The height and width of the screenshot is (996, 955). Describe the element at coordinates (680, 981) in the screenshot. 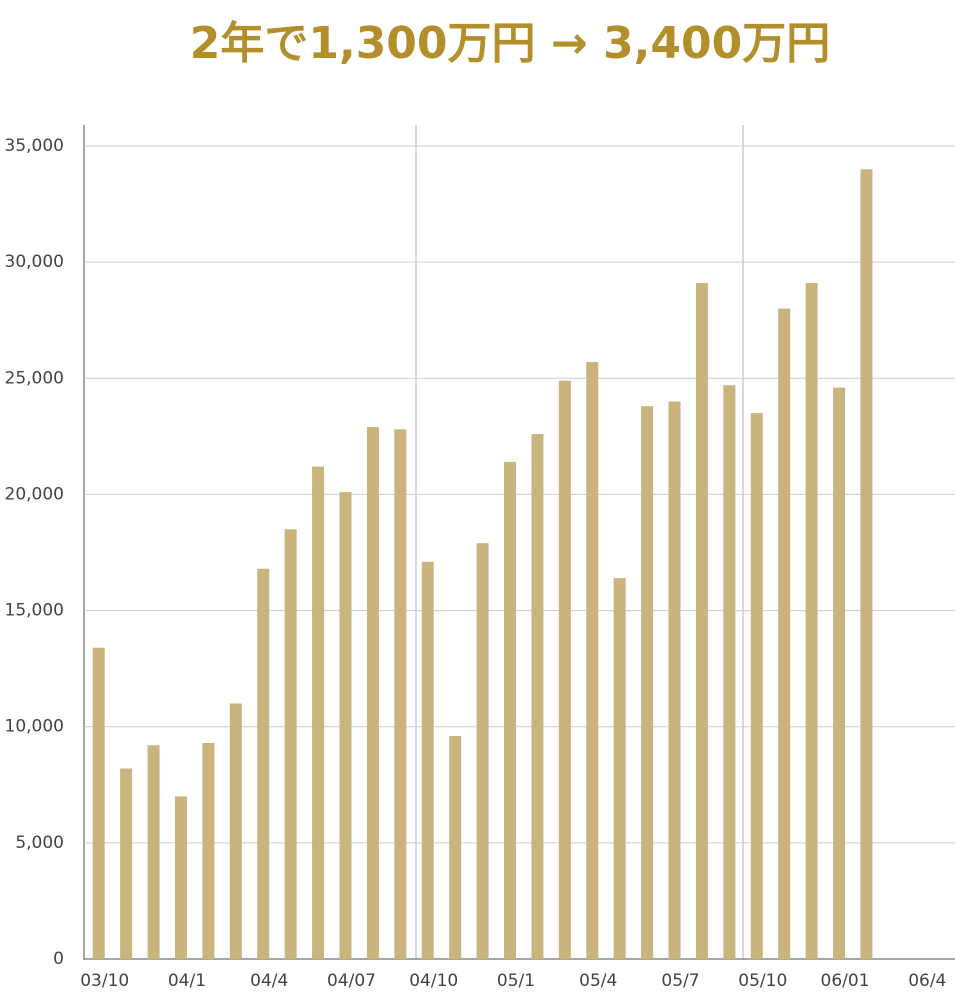

I see `x-tick-label: 05/7` at that location.